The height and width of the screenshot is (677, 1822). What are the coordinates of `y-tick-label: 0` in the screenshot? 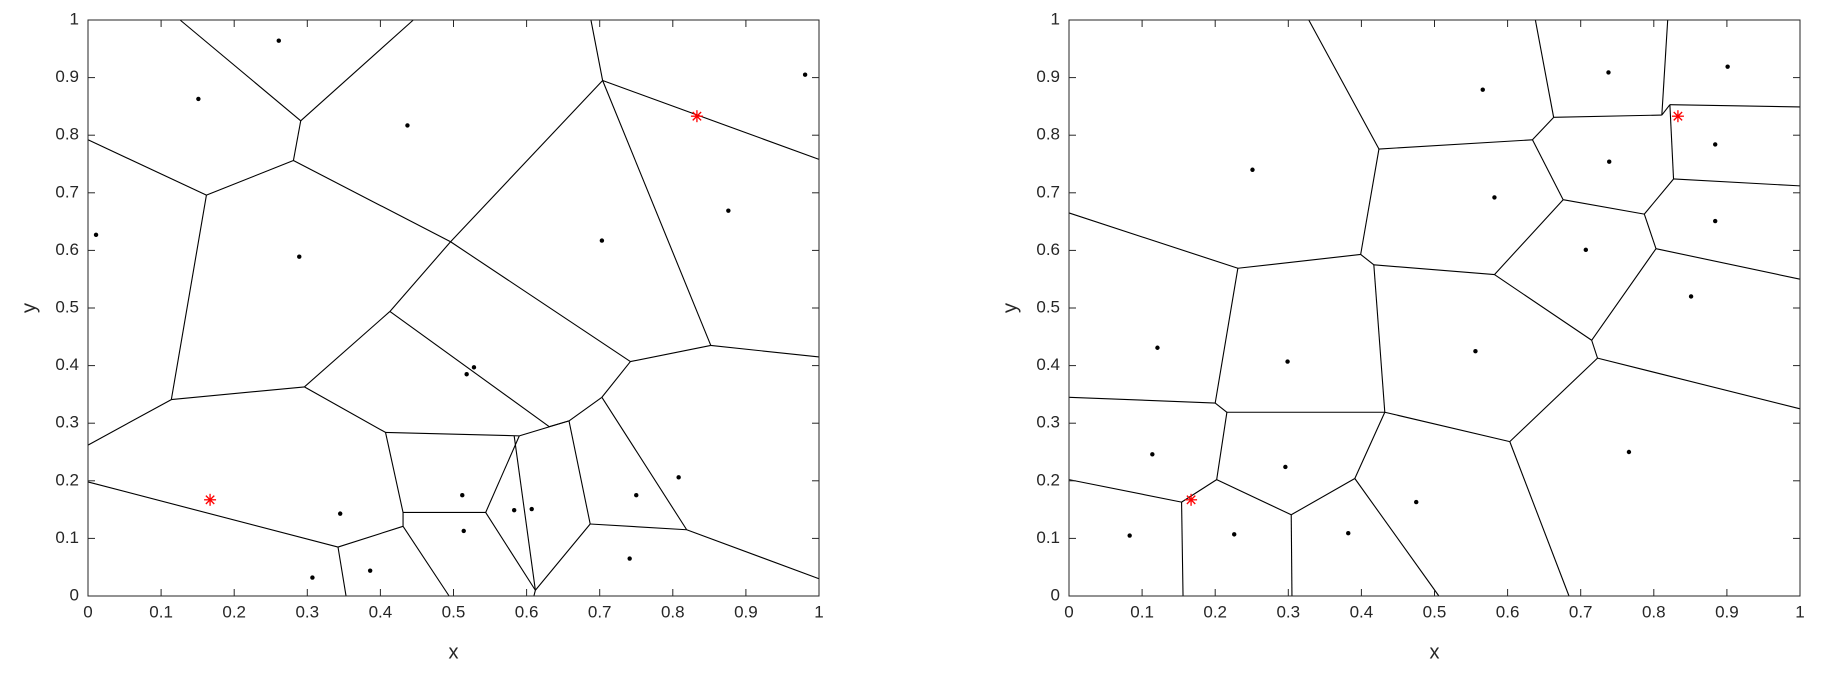 It's located at (1055, 594).